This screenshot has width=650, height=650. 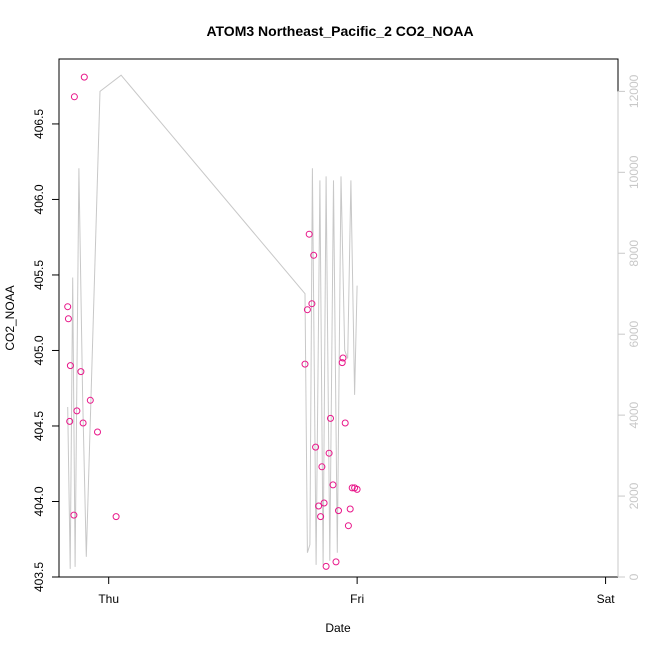 What do you see at coordinates (39, 501) in the screenshot?
I see `y-left-tick-label: 404.0` at bounding box center [39, 501].